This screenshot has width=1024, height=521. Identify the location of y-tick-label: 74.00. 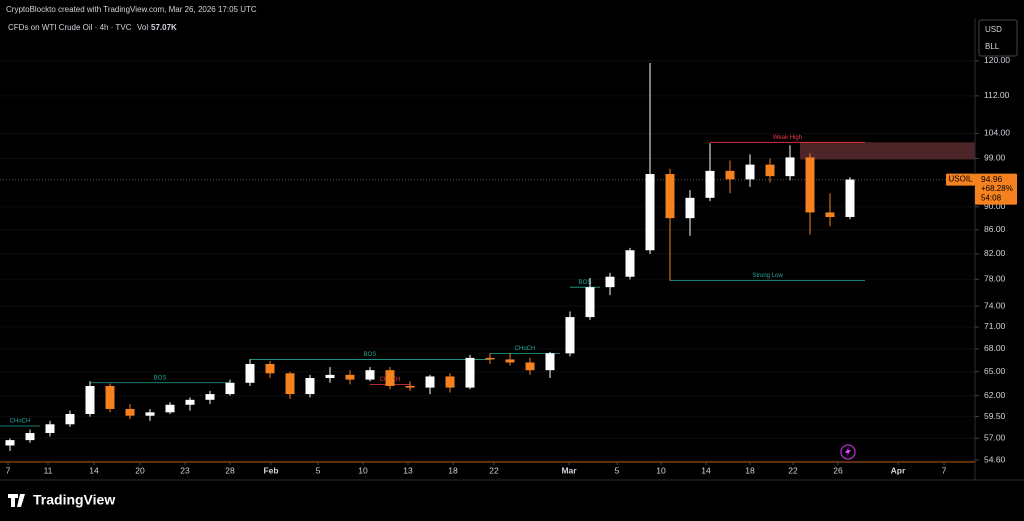
(995, 305).